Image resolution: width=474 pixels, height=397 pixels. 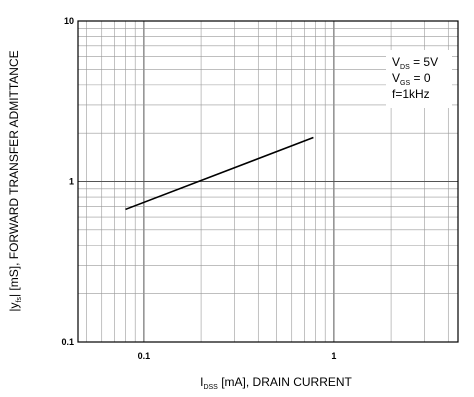 I want to click on conditions-box-background, so click(x=419, y=79).